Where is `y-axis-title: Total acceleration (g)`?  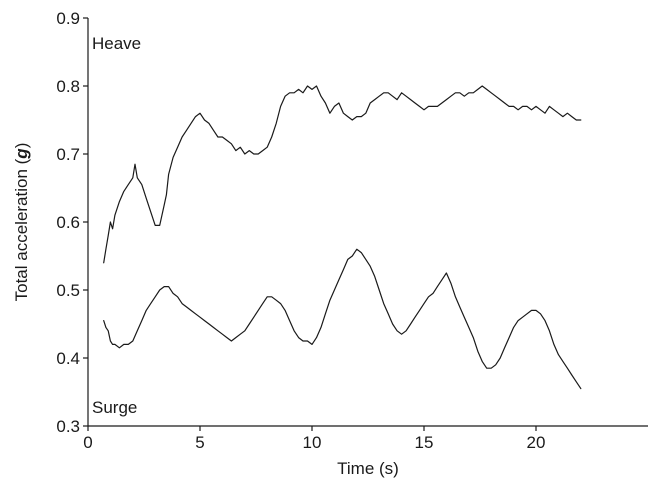 y-axis-title: Total acceleration (g) is located at coordinates (21, 222).